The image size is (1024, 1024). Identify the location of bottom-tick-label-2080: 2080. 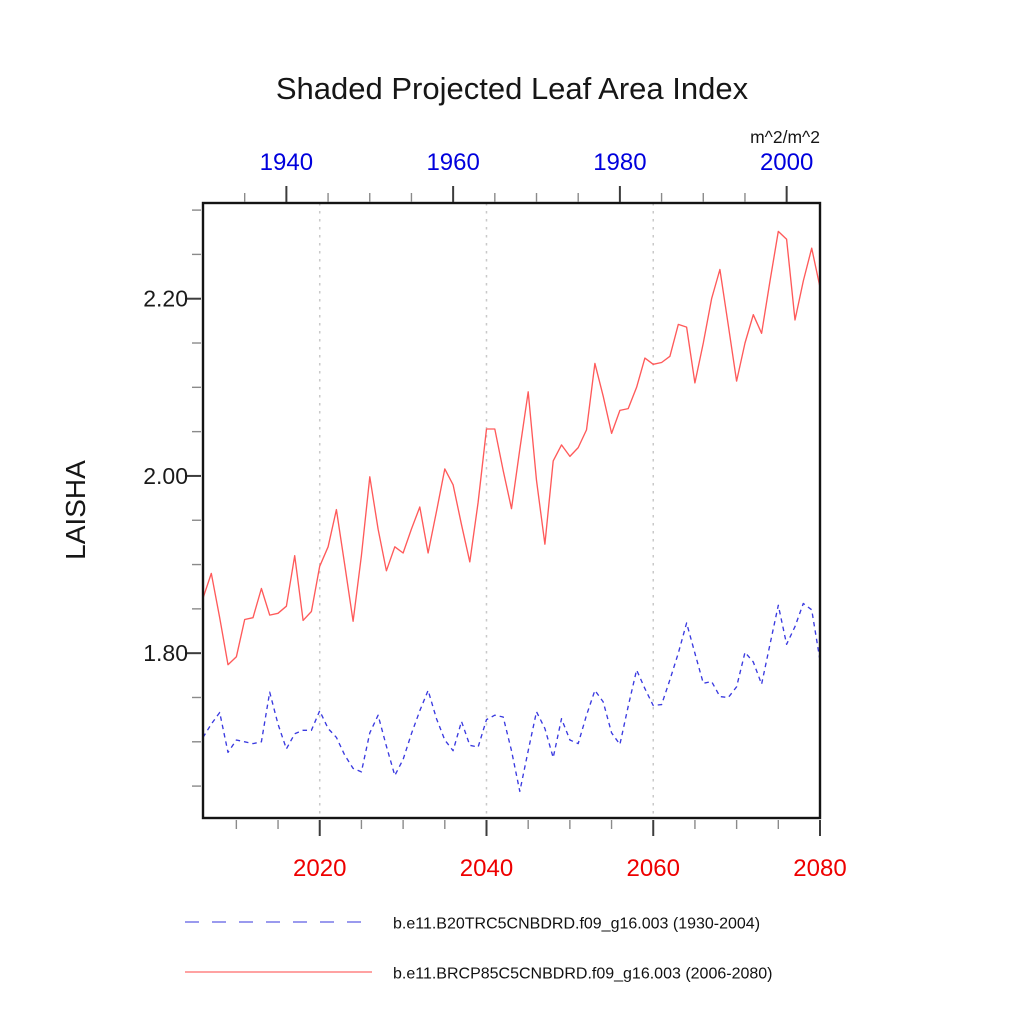
(819, 868).